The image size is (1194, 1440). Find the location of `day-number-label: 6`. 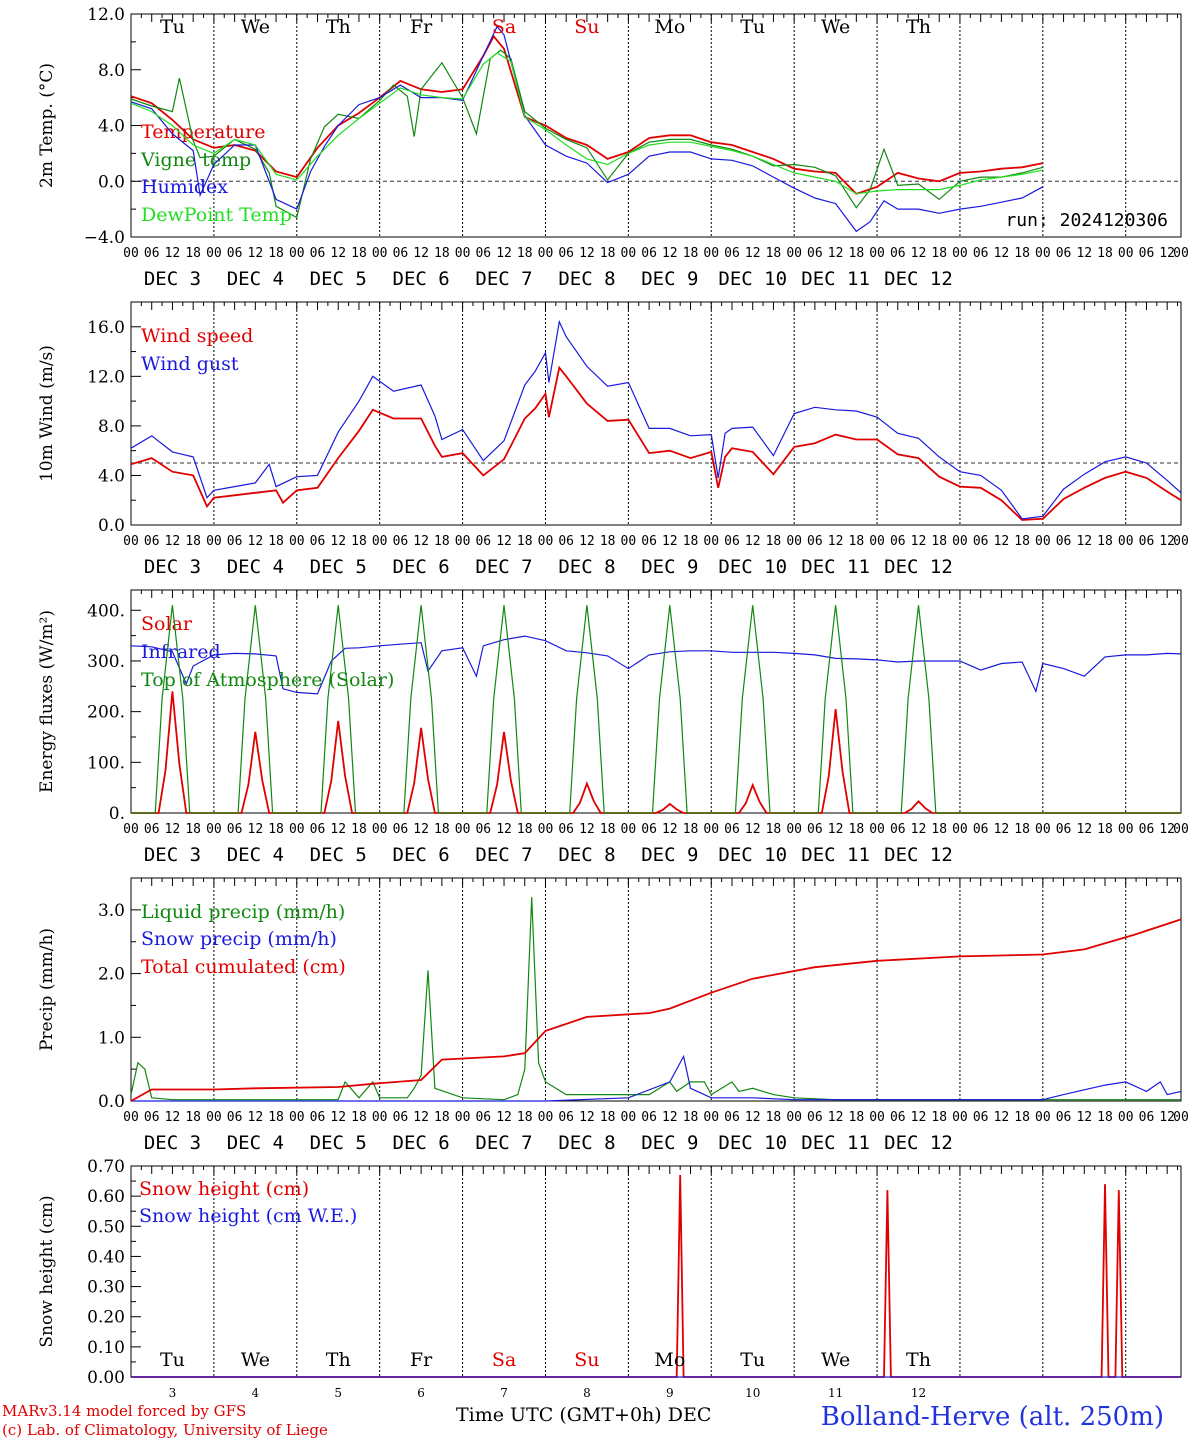

day-number-label: 6 is located at coordinates (421, 1393).